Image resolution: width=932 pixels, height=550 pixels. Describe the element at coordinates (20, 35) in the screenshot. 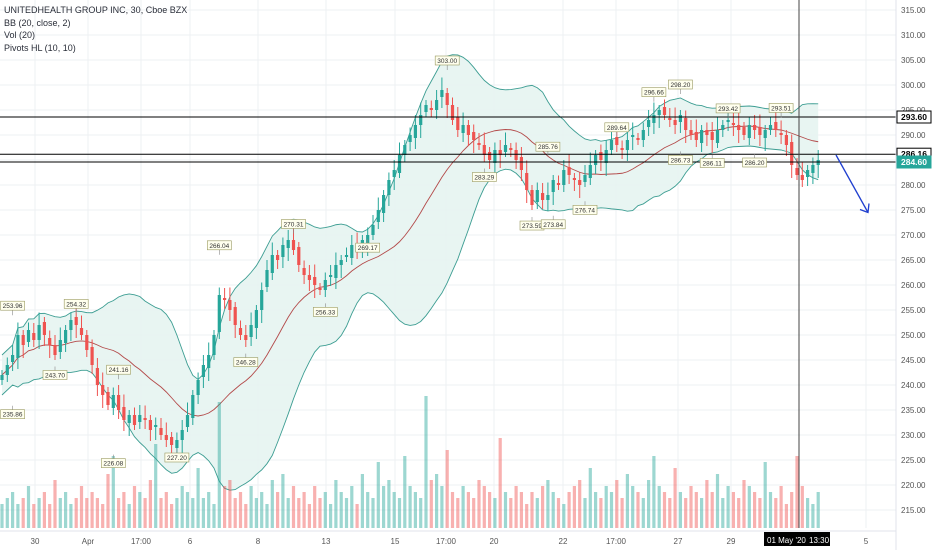

I see `vol-indicator-label: Vol (20)` at that location.